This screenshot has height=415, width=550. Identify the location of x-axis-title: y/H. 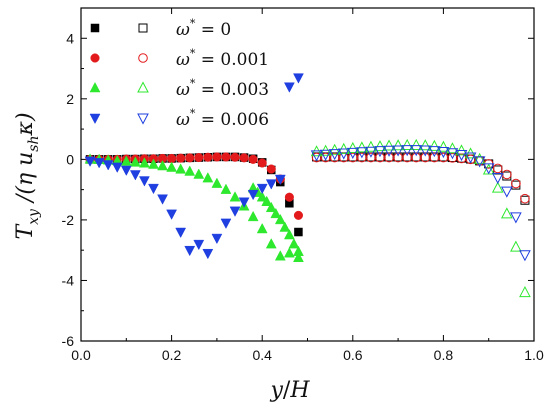
(289, 390).